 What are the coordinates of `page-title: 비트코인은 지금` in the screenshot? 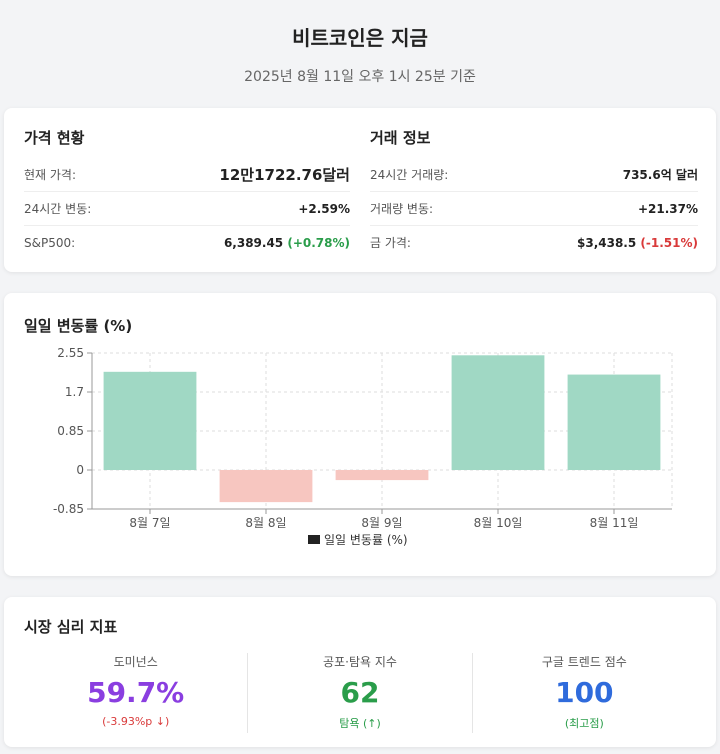 It's located at (360, 38).